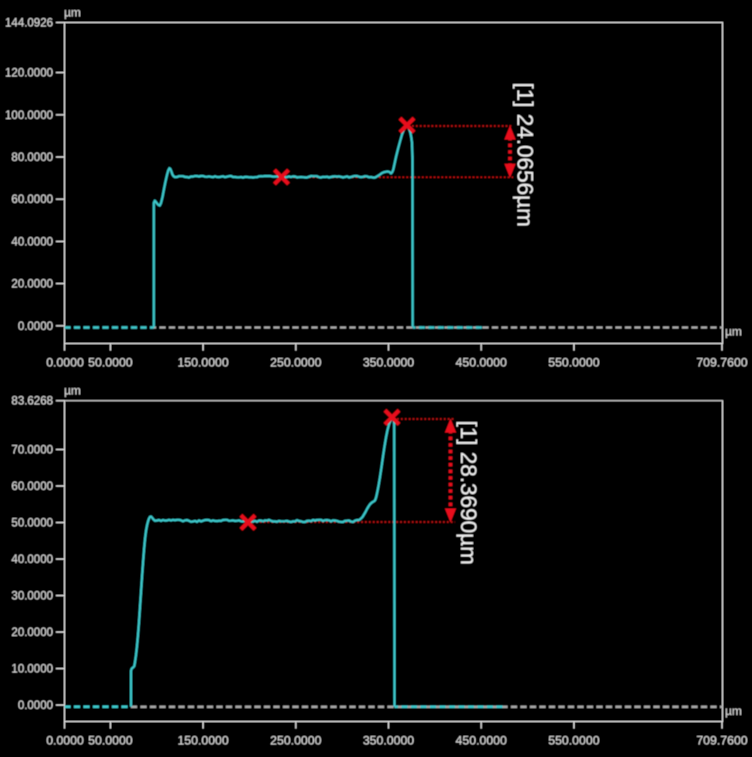 Image resolution: width=752 pixels, height=757 pixels. I want to click on svg-text: 30.0000, so click(32, 597).